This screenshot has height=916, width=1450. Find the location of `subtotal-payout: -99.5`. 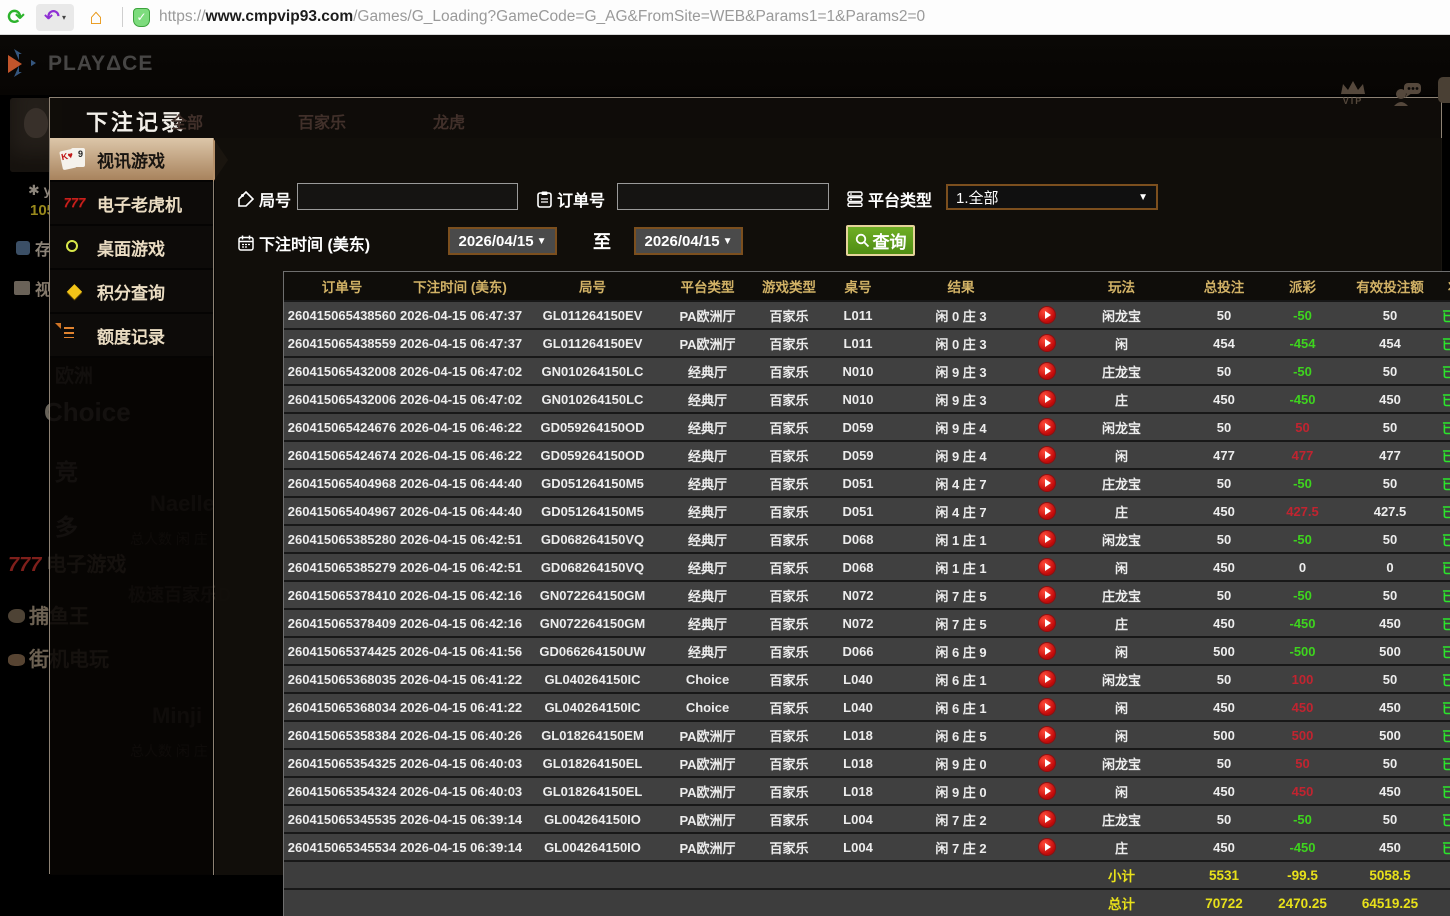

subtotal-payout: -99.5 is located at coordinates (1302, 875).